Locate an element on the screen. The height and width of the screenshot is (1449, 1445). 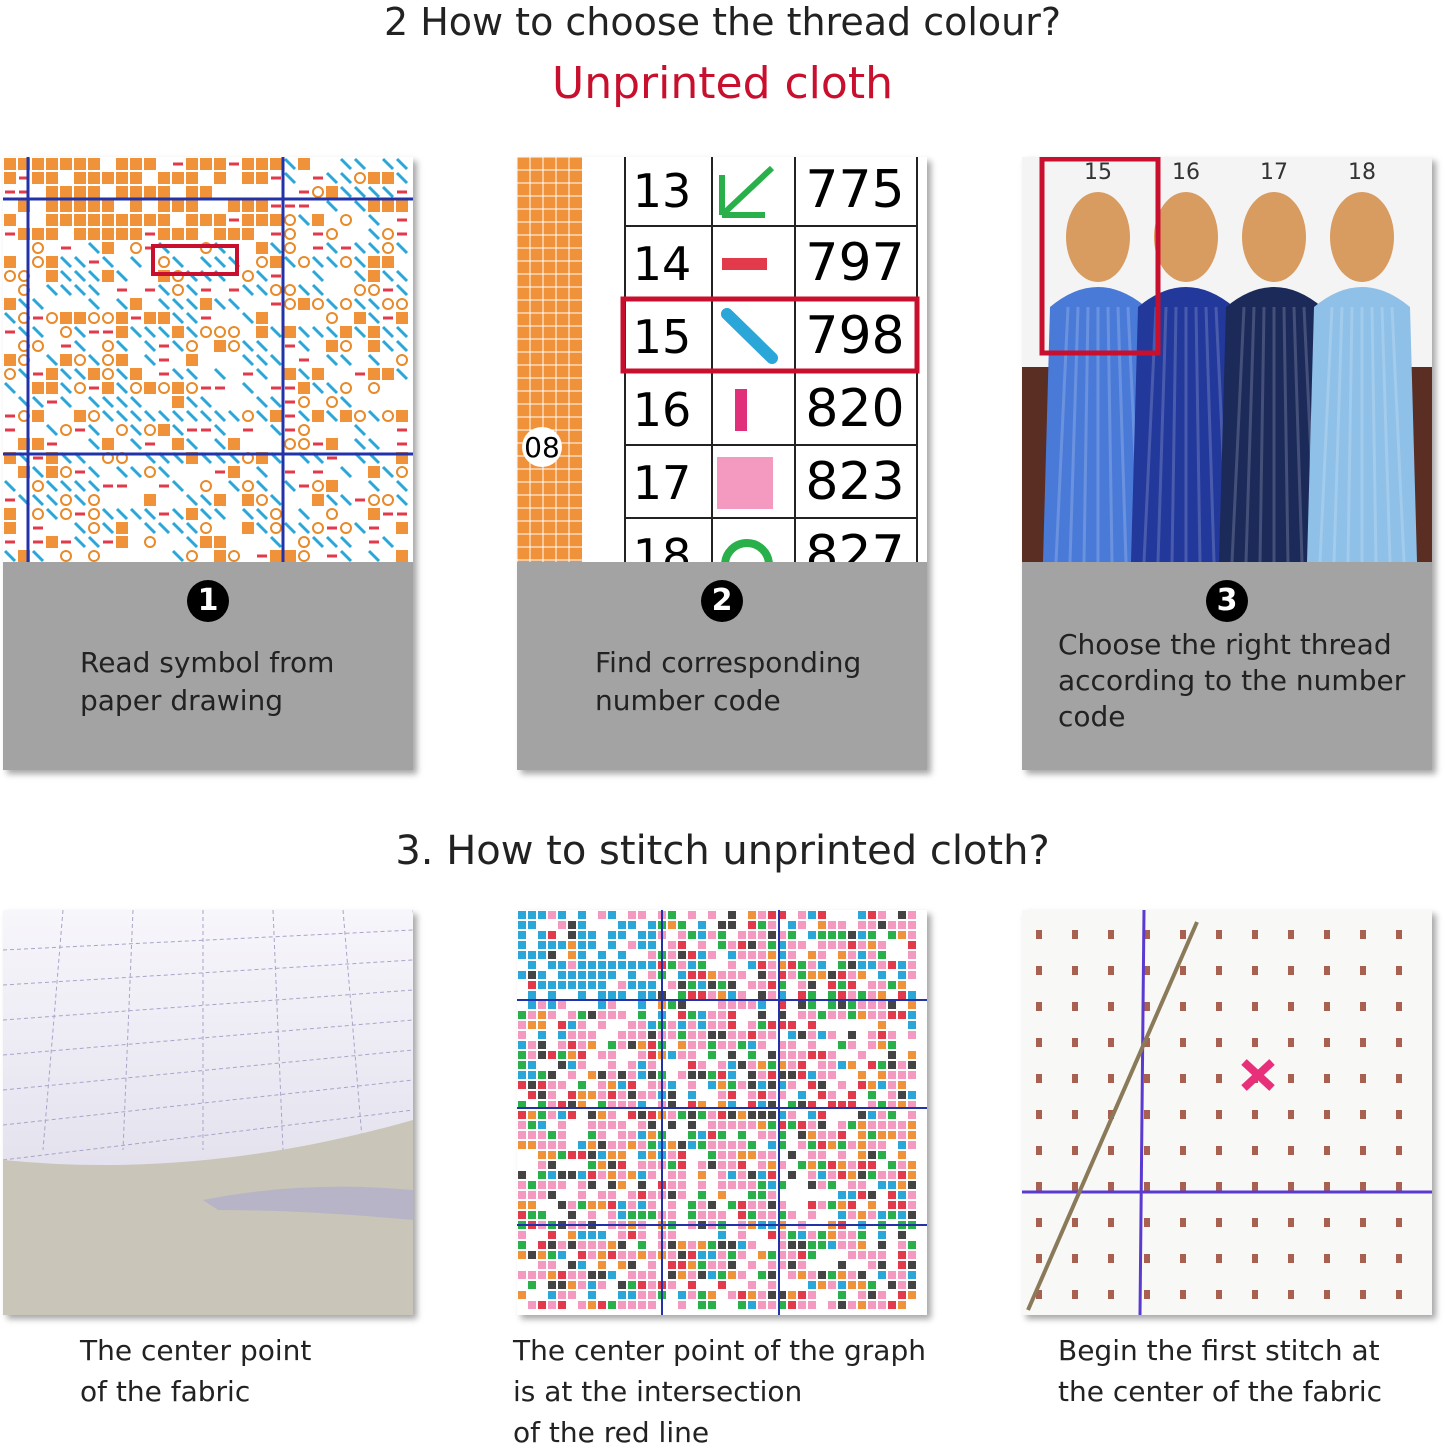
bg is located at coordinates (1227, 1112).